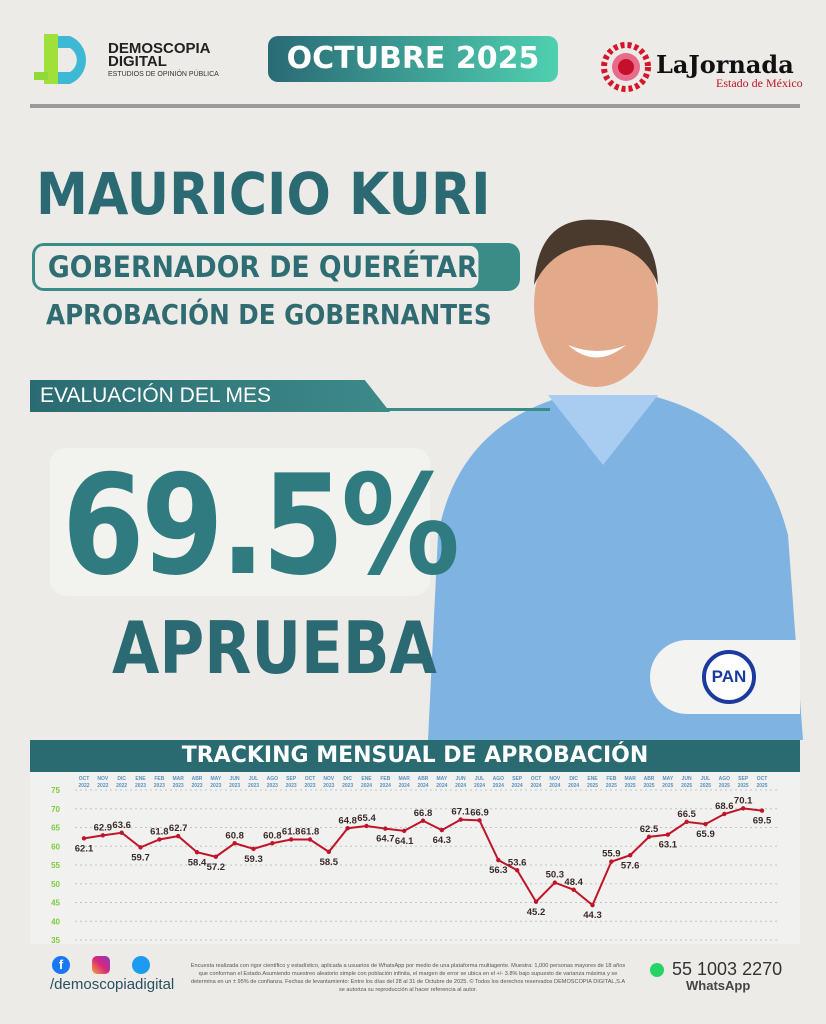 This screenshot has height=1024, width=826. I want to click on party-badge: PAN, so click(725, 677).